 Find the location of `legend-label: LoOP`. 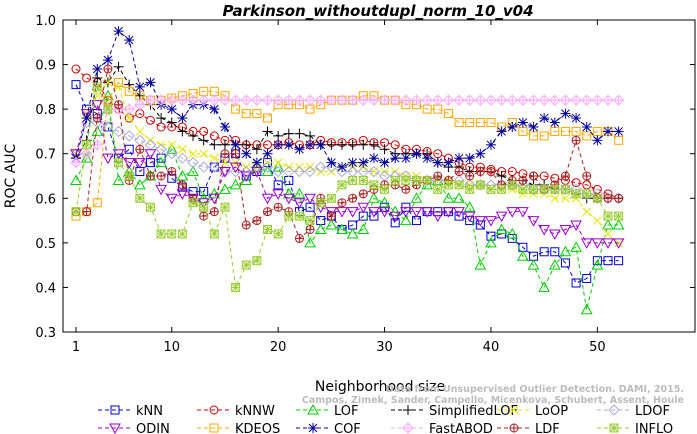

legend-label: LoOP is located at coordinates (551, 411).